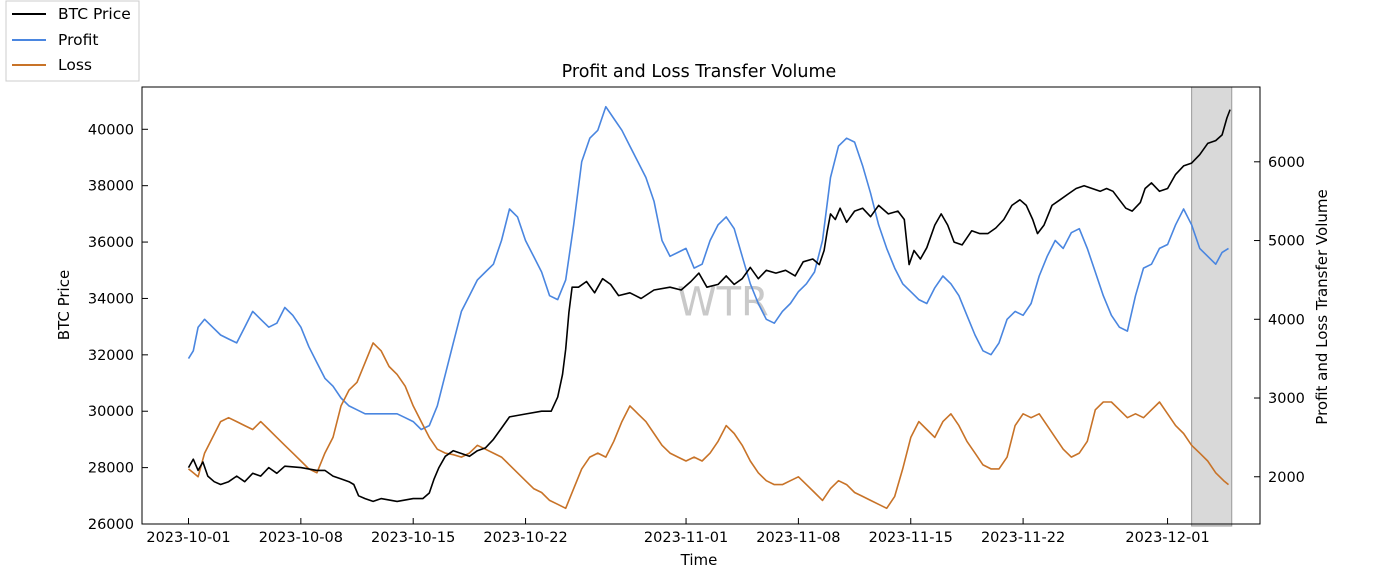 Image resolution: width=1400 pixels, height=583 pixels. What do you see at coordinates (1286, 478) in the screenshot?
I see `y-right-tick-label: 2000` at bounding box center [1286, 478].